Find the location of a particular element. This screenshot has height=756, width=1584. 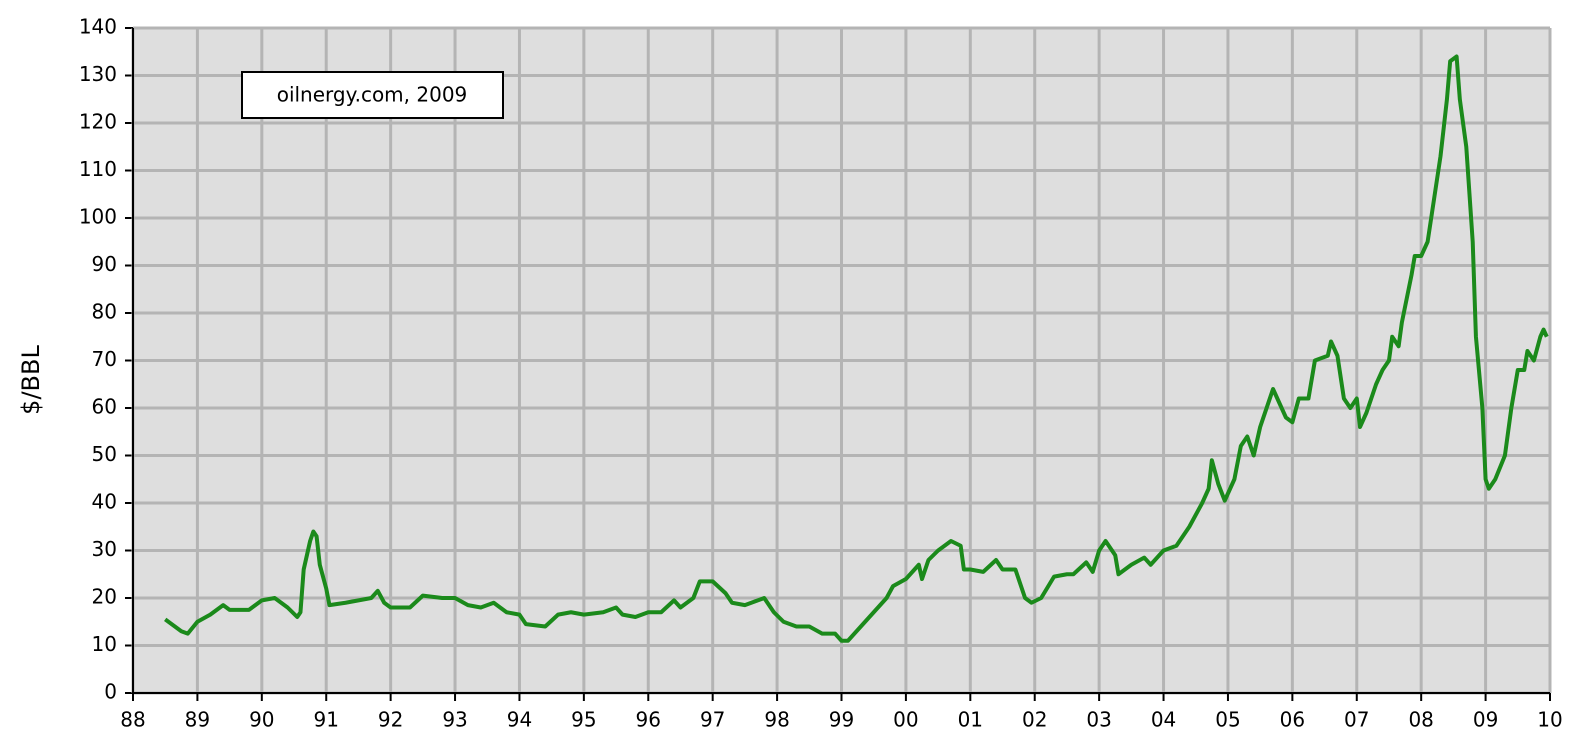

x-tick-label: 05 is located at coordinates (1227, 720).